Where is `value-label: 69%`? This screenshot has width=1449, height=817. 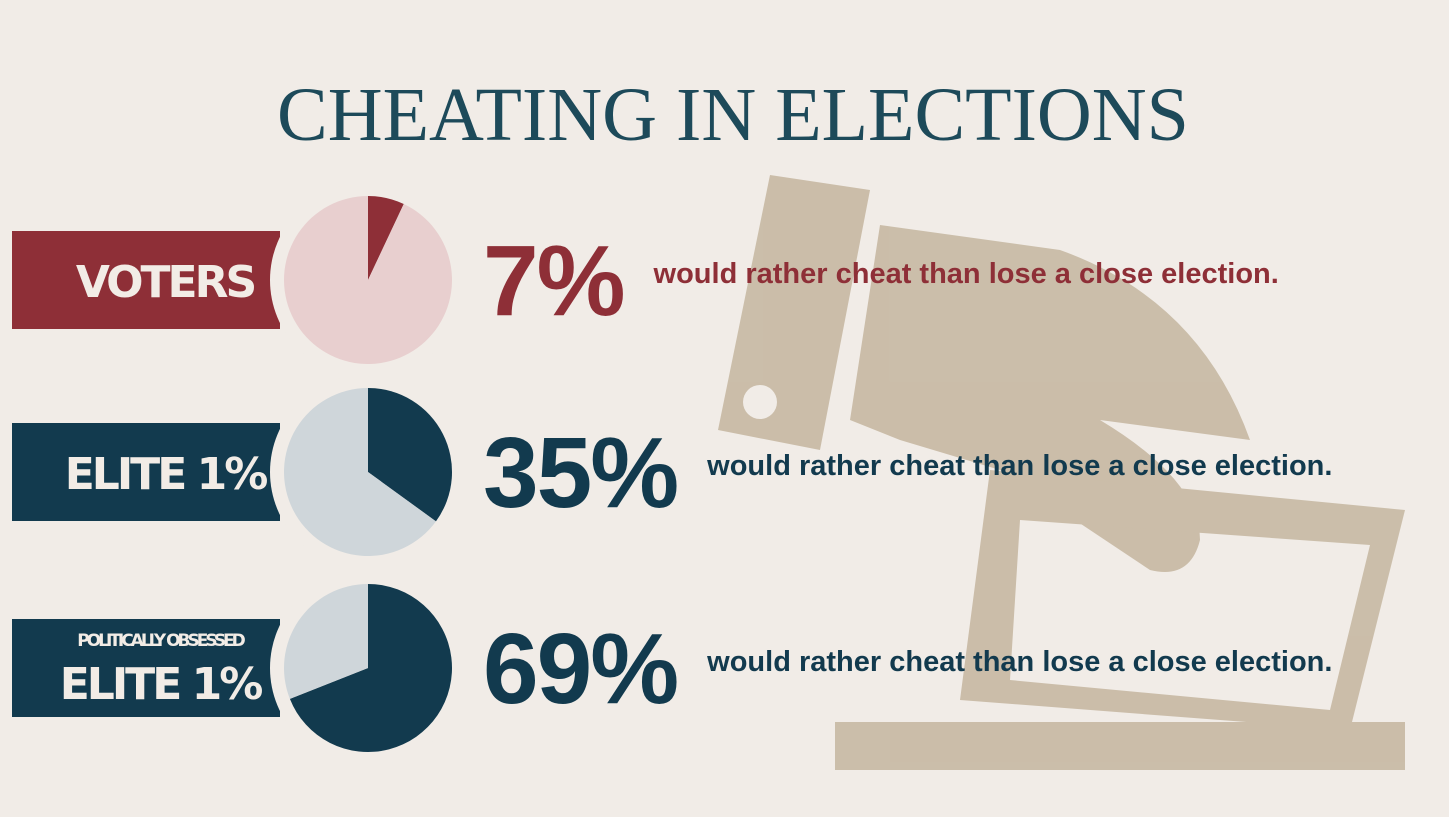
value-label: 69% is located at coordinates (580, 669).